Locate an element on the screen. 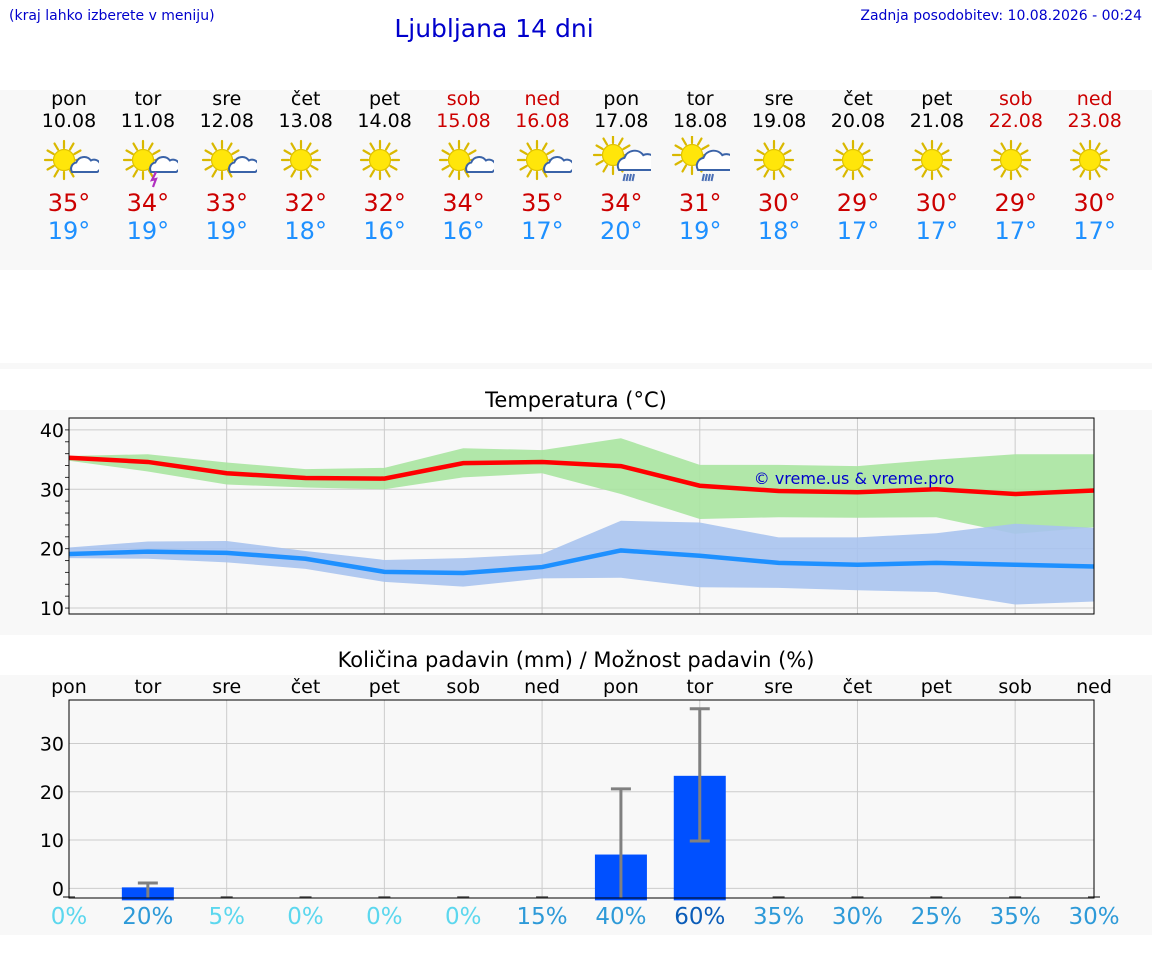  day-name: tor is located at coordinates (148, 99).